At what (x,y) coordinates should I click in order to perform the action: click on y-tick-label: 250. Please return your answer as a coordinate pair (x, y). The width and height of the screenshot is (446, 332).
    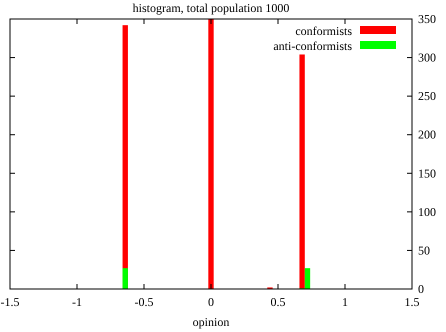
    Looking at the image, I should click on (427, 96).